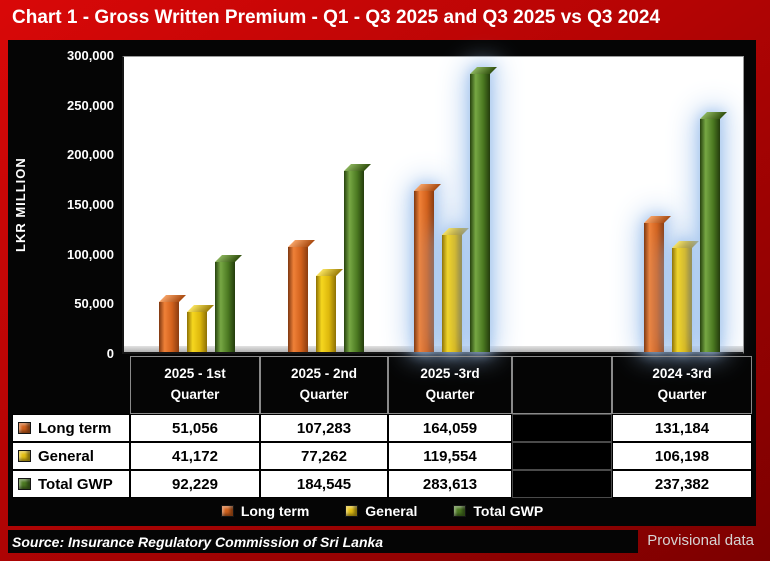 Image resolution: width=770 pixels, height=561 pixels. I want to click on value-cell: 184,545, so click(324, 484).